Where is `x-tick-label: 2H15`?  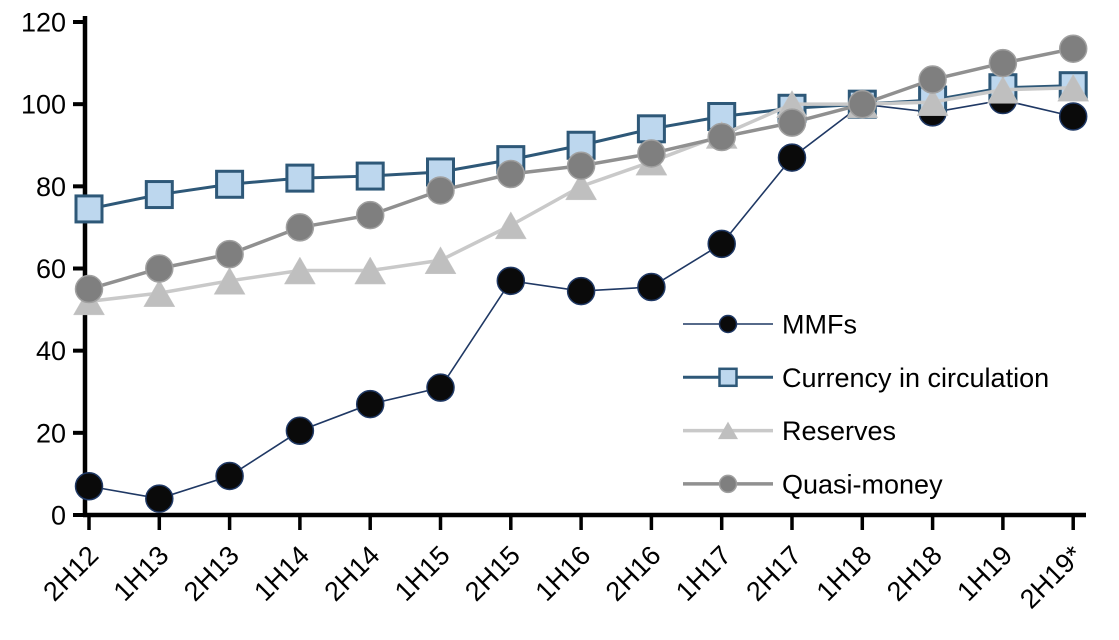
x-tick-label: 2H15 is located at coordinates (492, 573).